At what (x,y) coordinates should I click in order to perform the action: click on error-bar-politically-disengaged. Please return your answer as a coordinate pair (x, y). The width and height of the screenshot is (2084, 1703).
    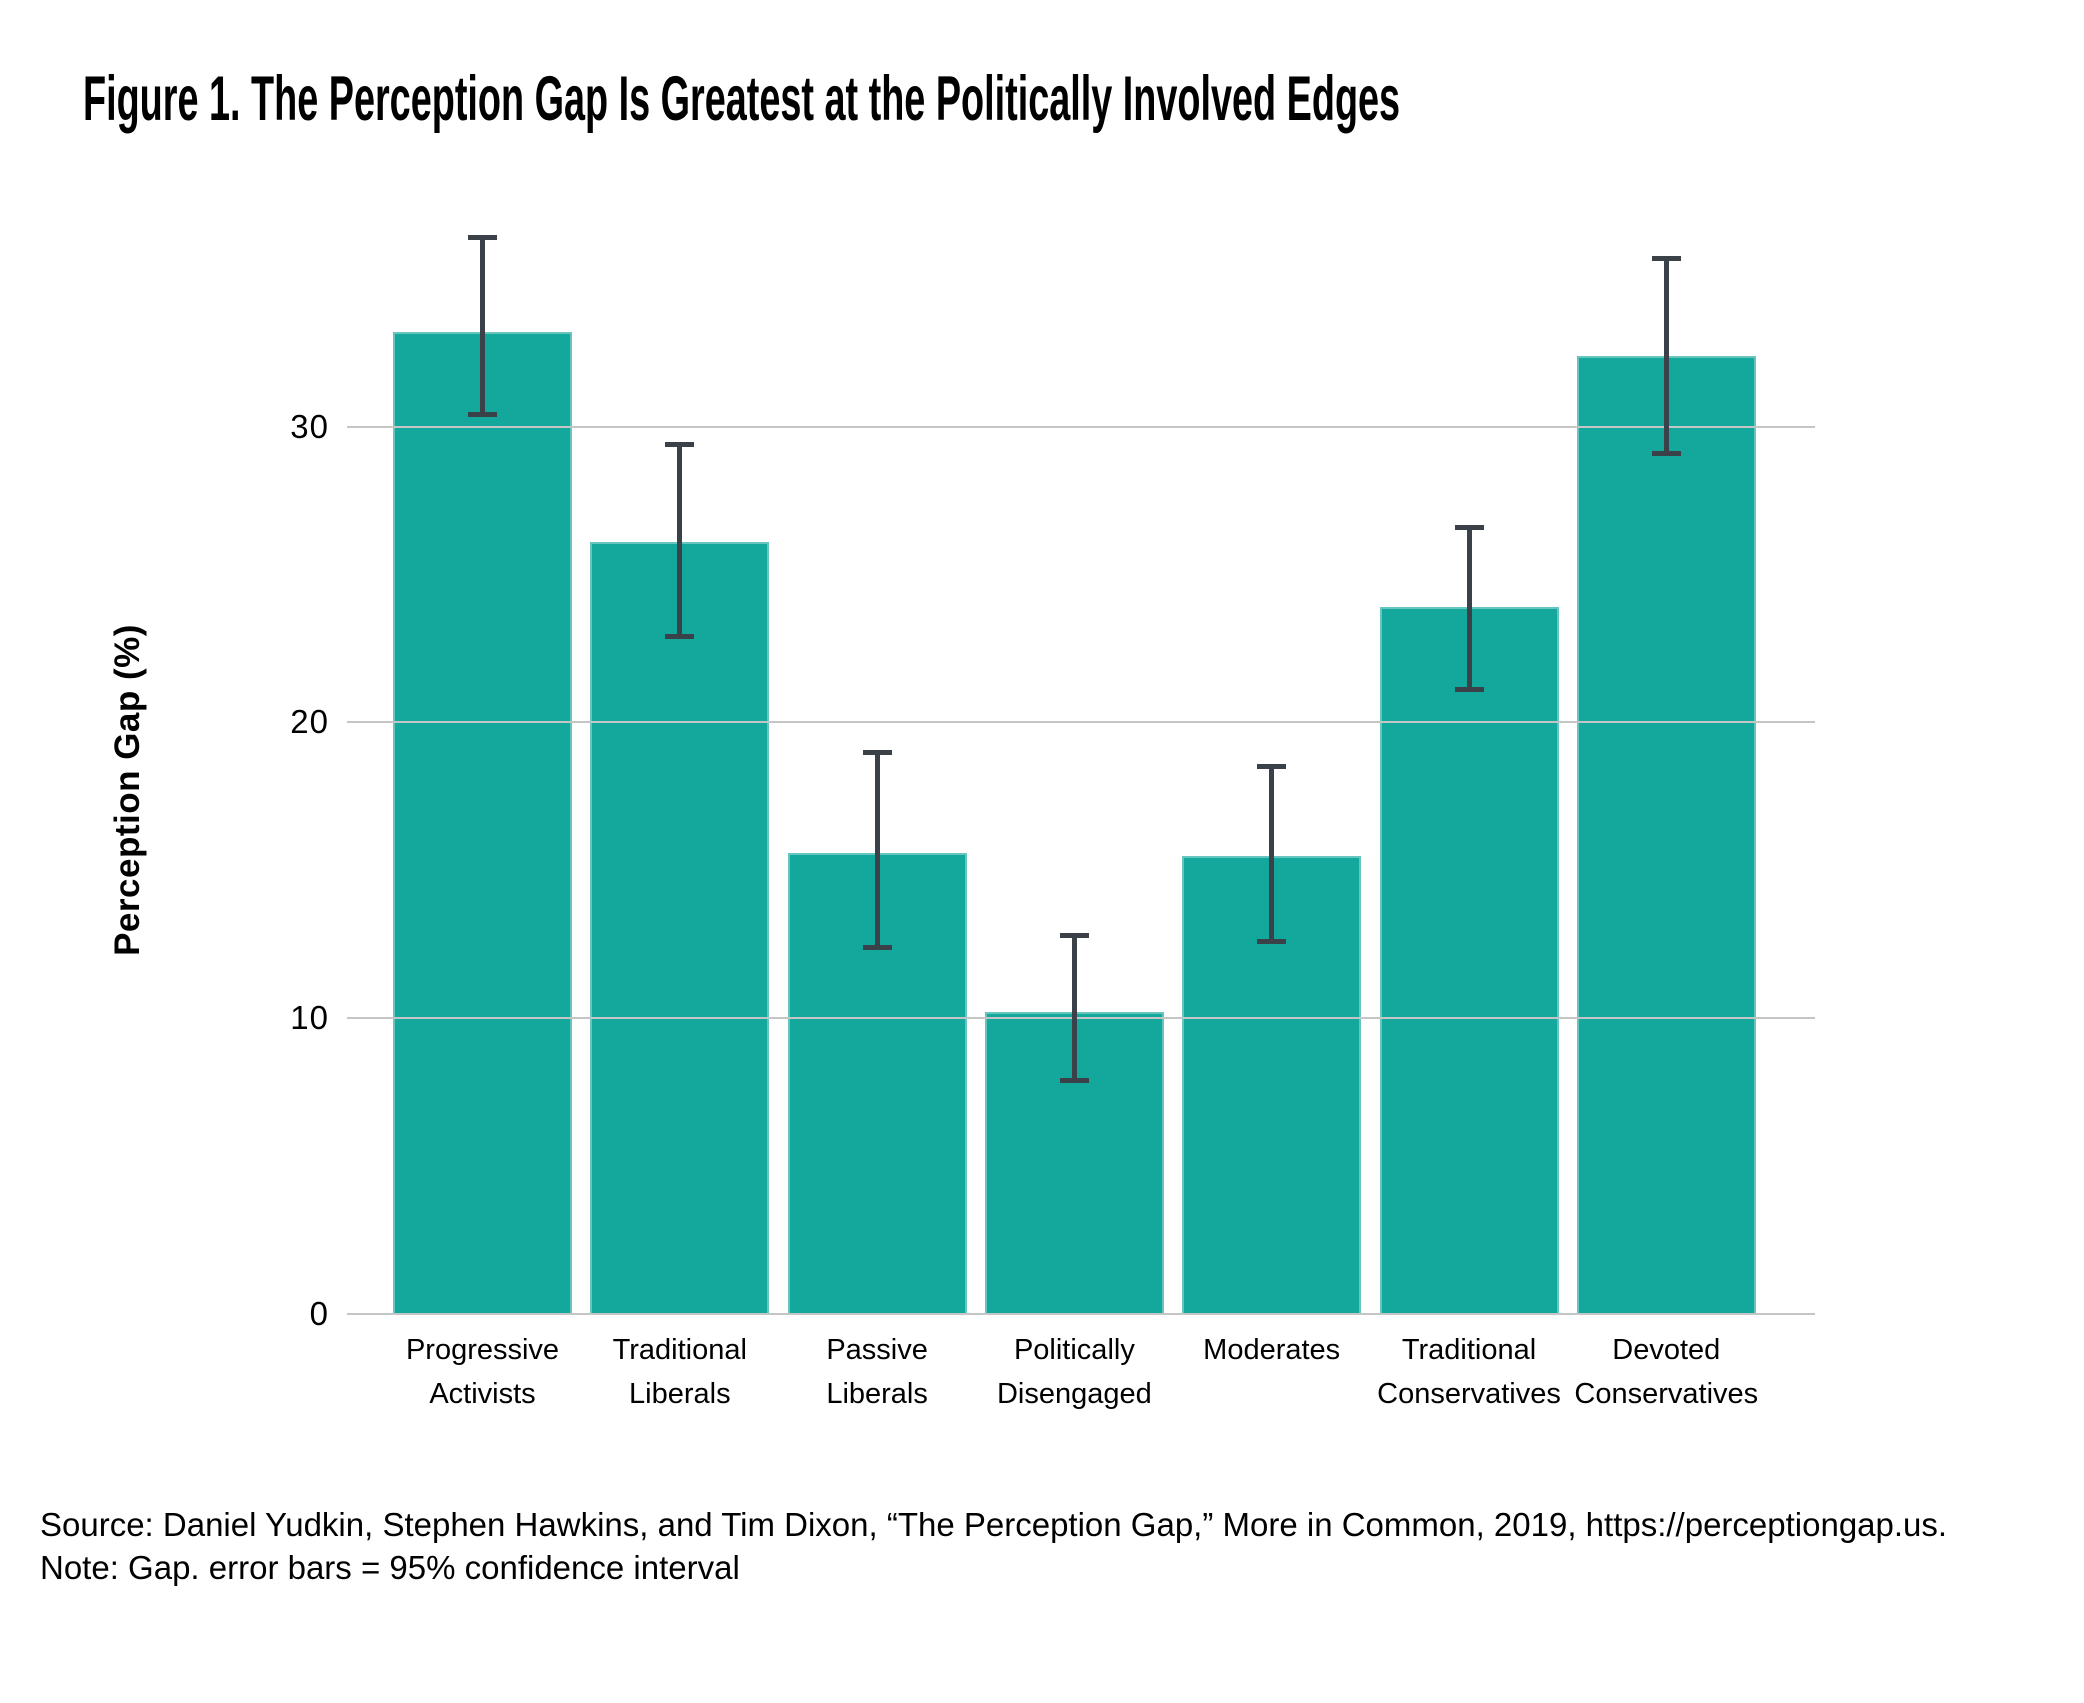
    Looking at the image, I should click on (1074, 1008).